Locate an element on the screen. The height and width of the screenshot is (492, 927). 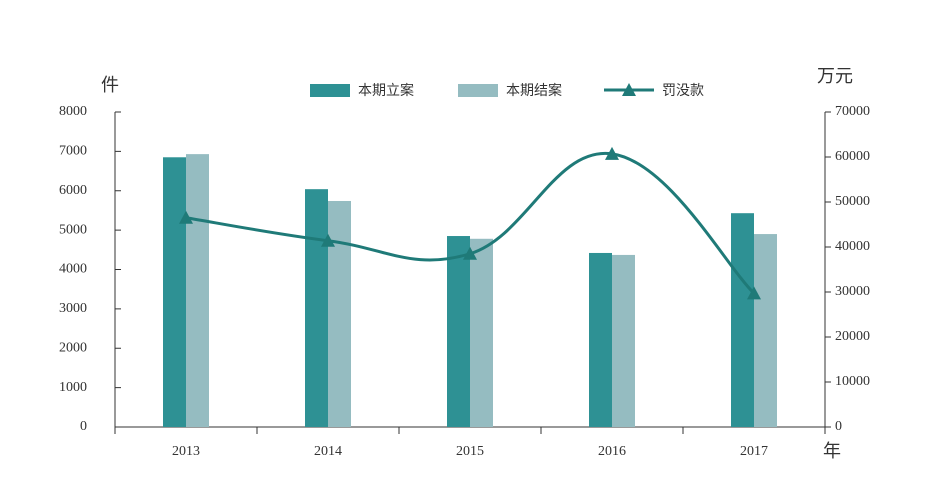
y2-tick-label: 10000 is located at coordinates (852, 381).